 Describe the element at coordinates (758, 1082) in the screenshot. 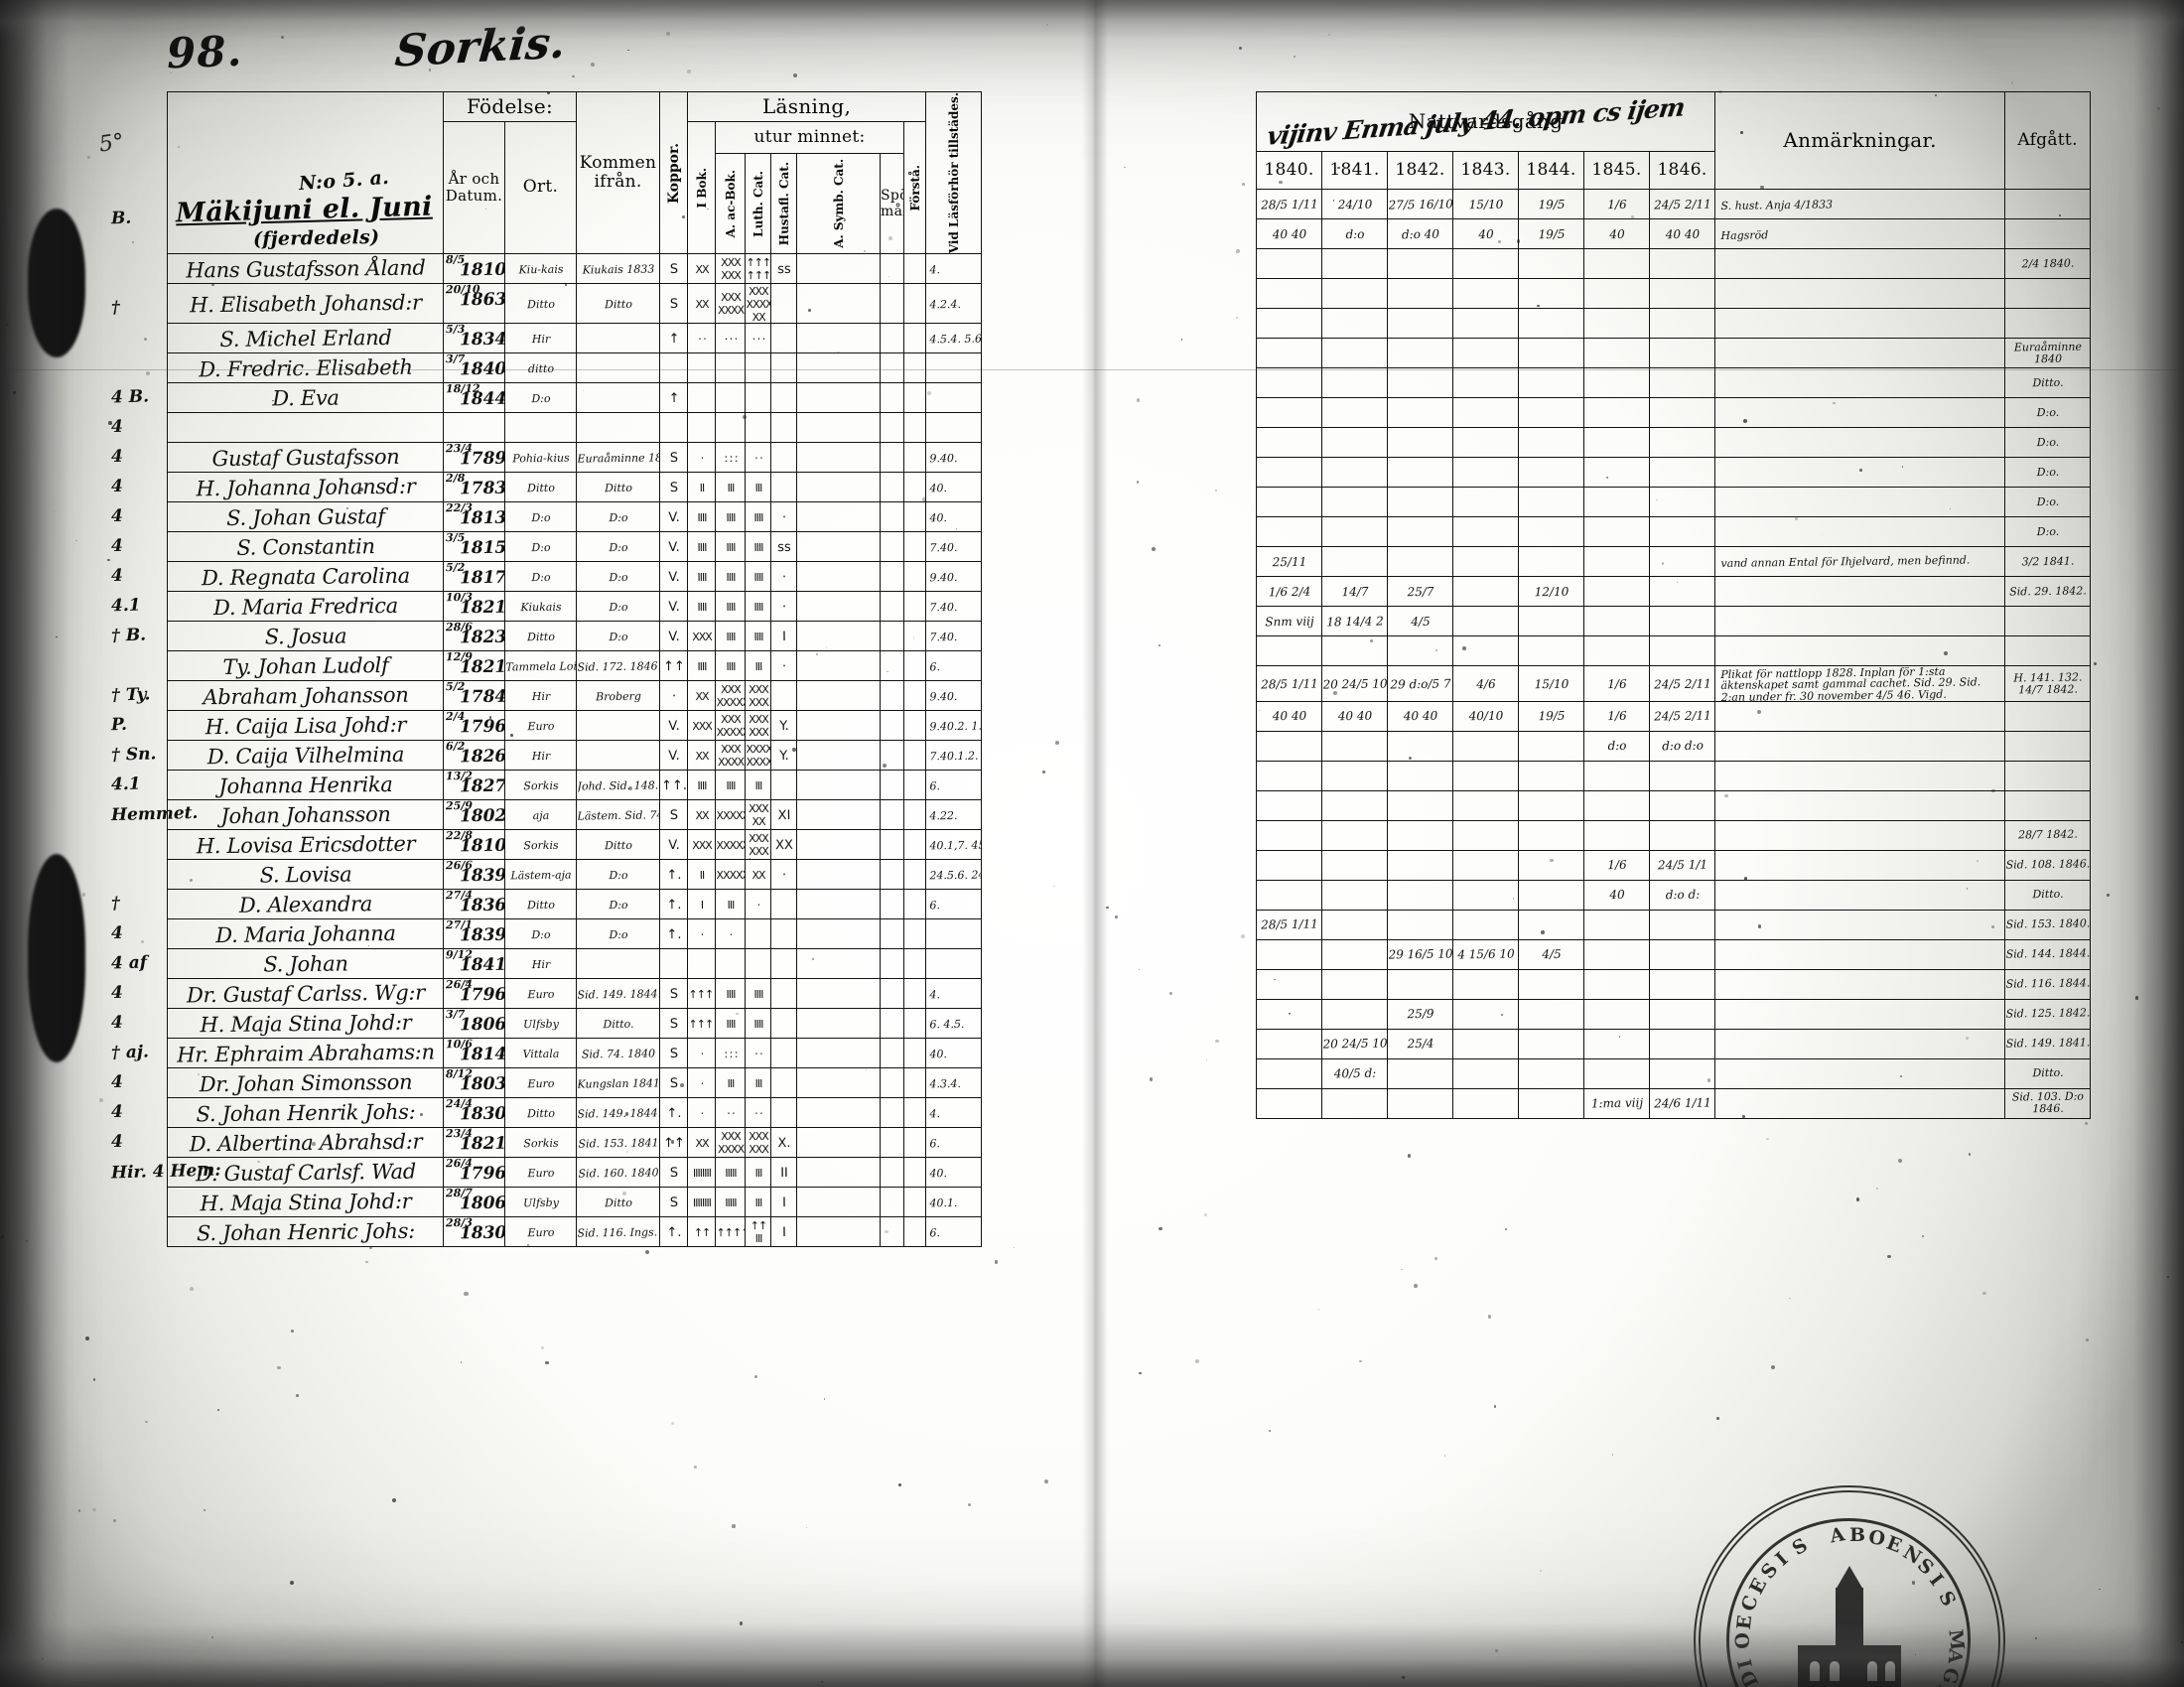

I see `cell-symb-cat: III` at that location.